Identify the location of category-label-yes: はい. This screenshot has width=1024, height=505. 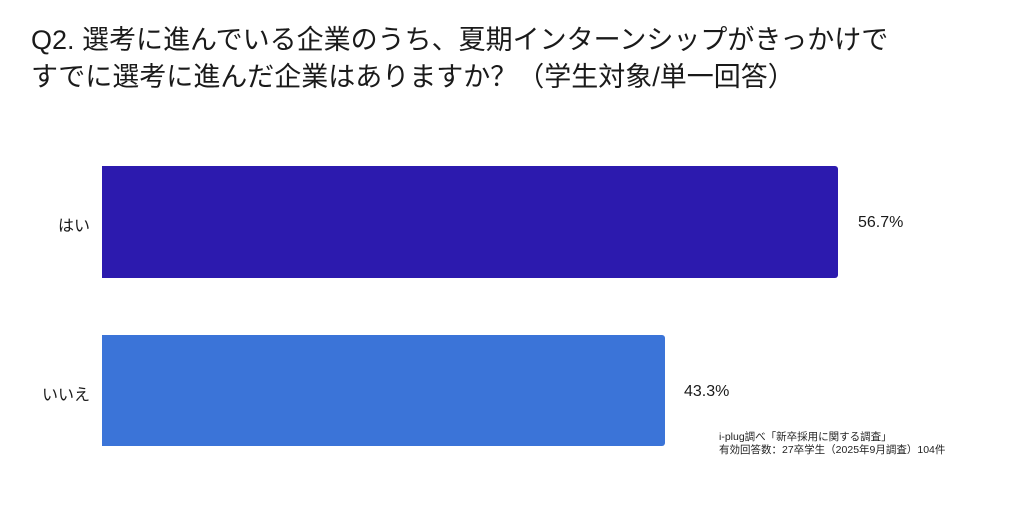
(73, 226).